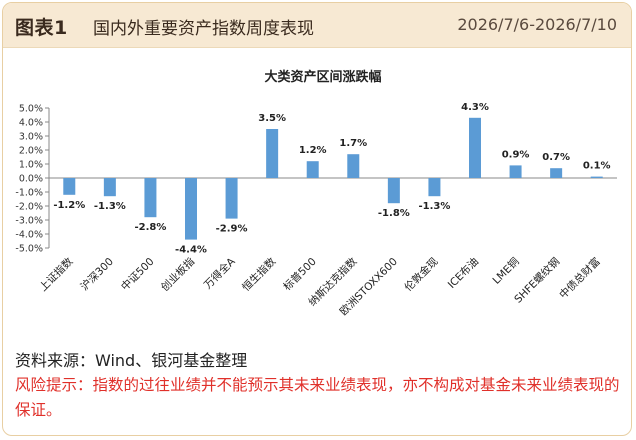 This screenshot has height=440, width=636. I want to click on chart-title: 大类资产区间涨跌幅, so click(322, 77).